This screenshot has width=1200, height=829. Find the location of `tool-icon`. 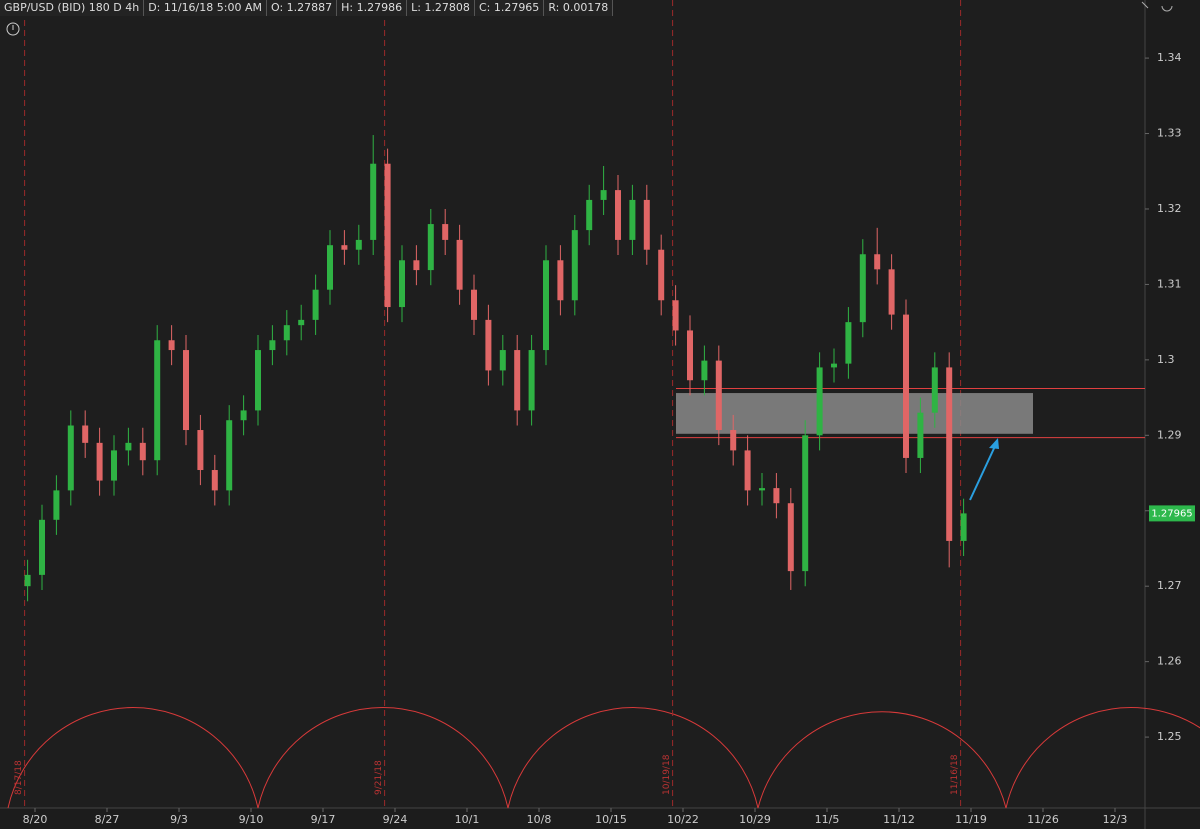

tool-icon is located at coordinates (1145, 5).